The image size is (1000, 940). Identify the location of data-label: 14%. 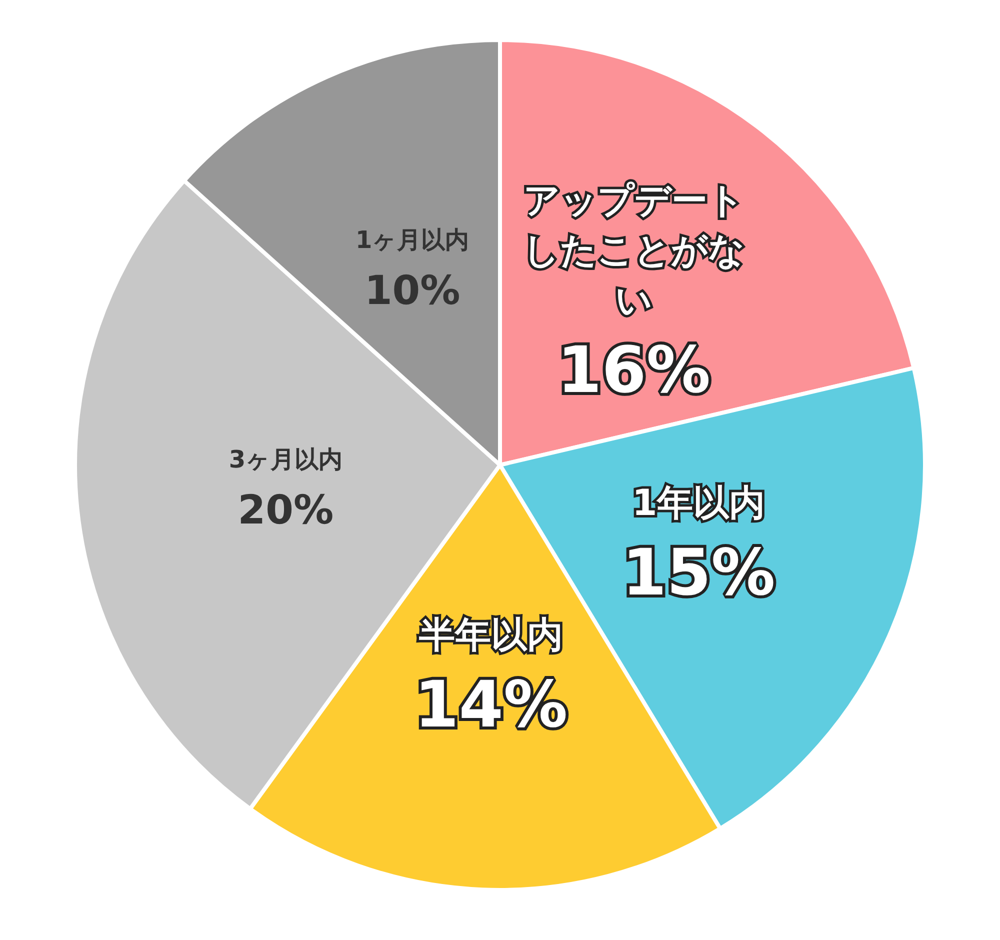
(491, 705).